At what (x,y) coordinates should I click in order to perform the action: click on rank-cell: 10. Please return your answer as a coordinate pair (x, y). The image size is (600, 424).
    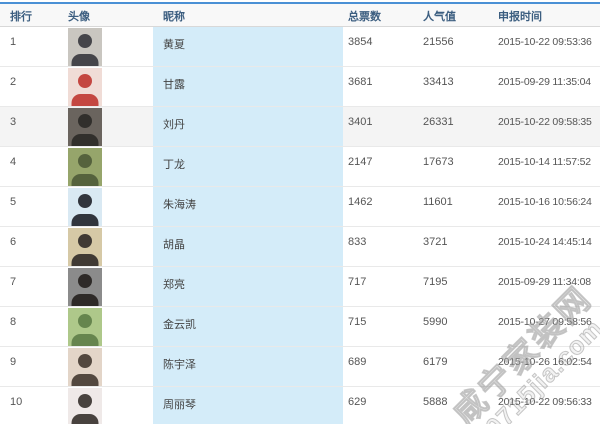
    Looking at the image, I should click on (29, 405).